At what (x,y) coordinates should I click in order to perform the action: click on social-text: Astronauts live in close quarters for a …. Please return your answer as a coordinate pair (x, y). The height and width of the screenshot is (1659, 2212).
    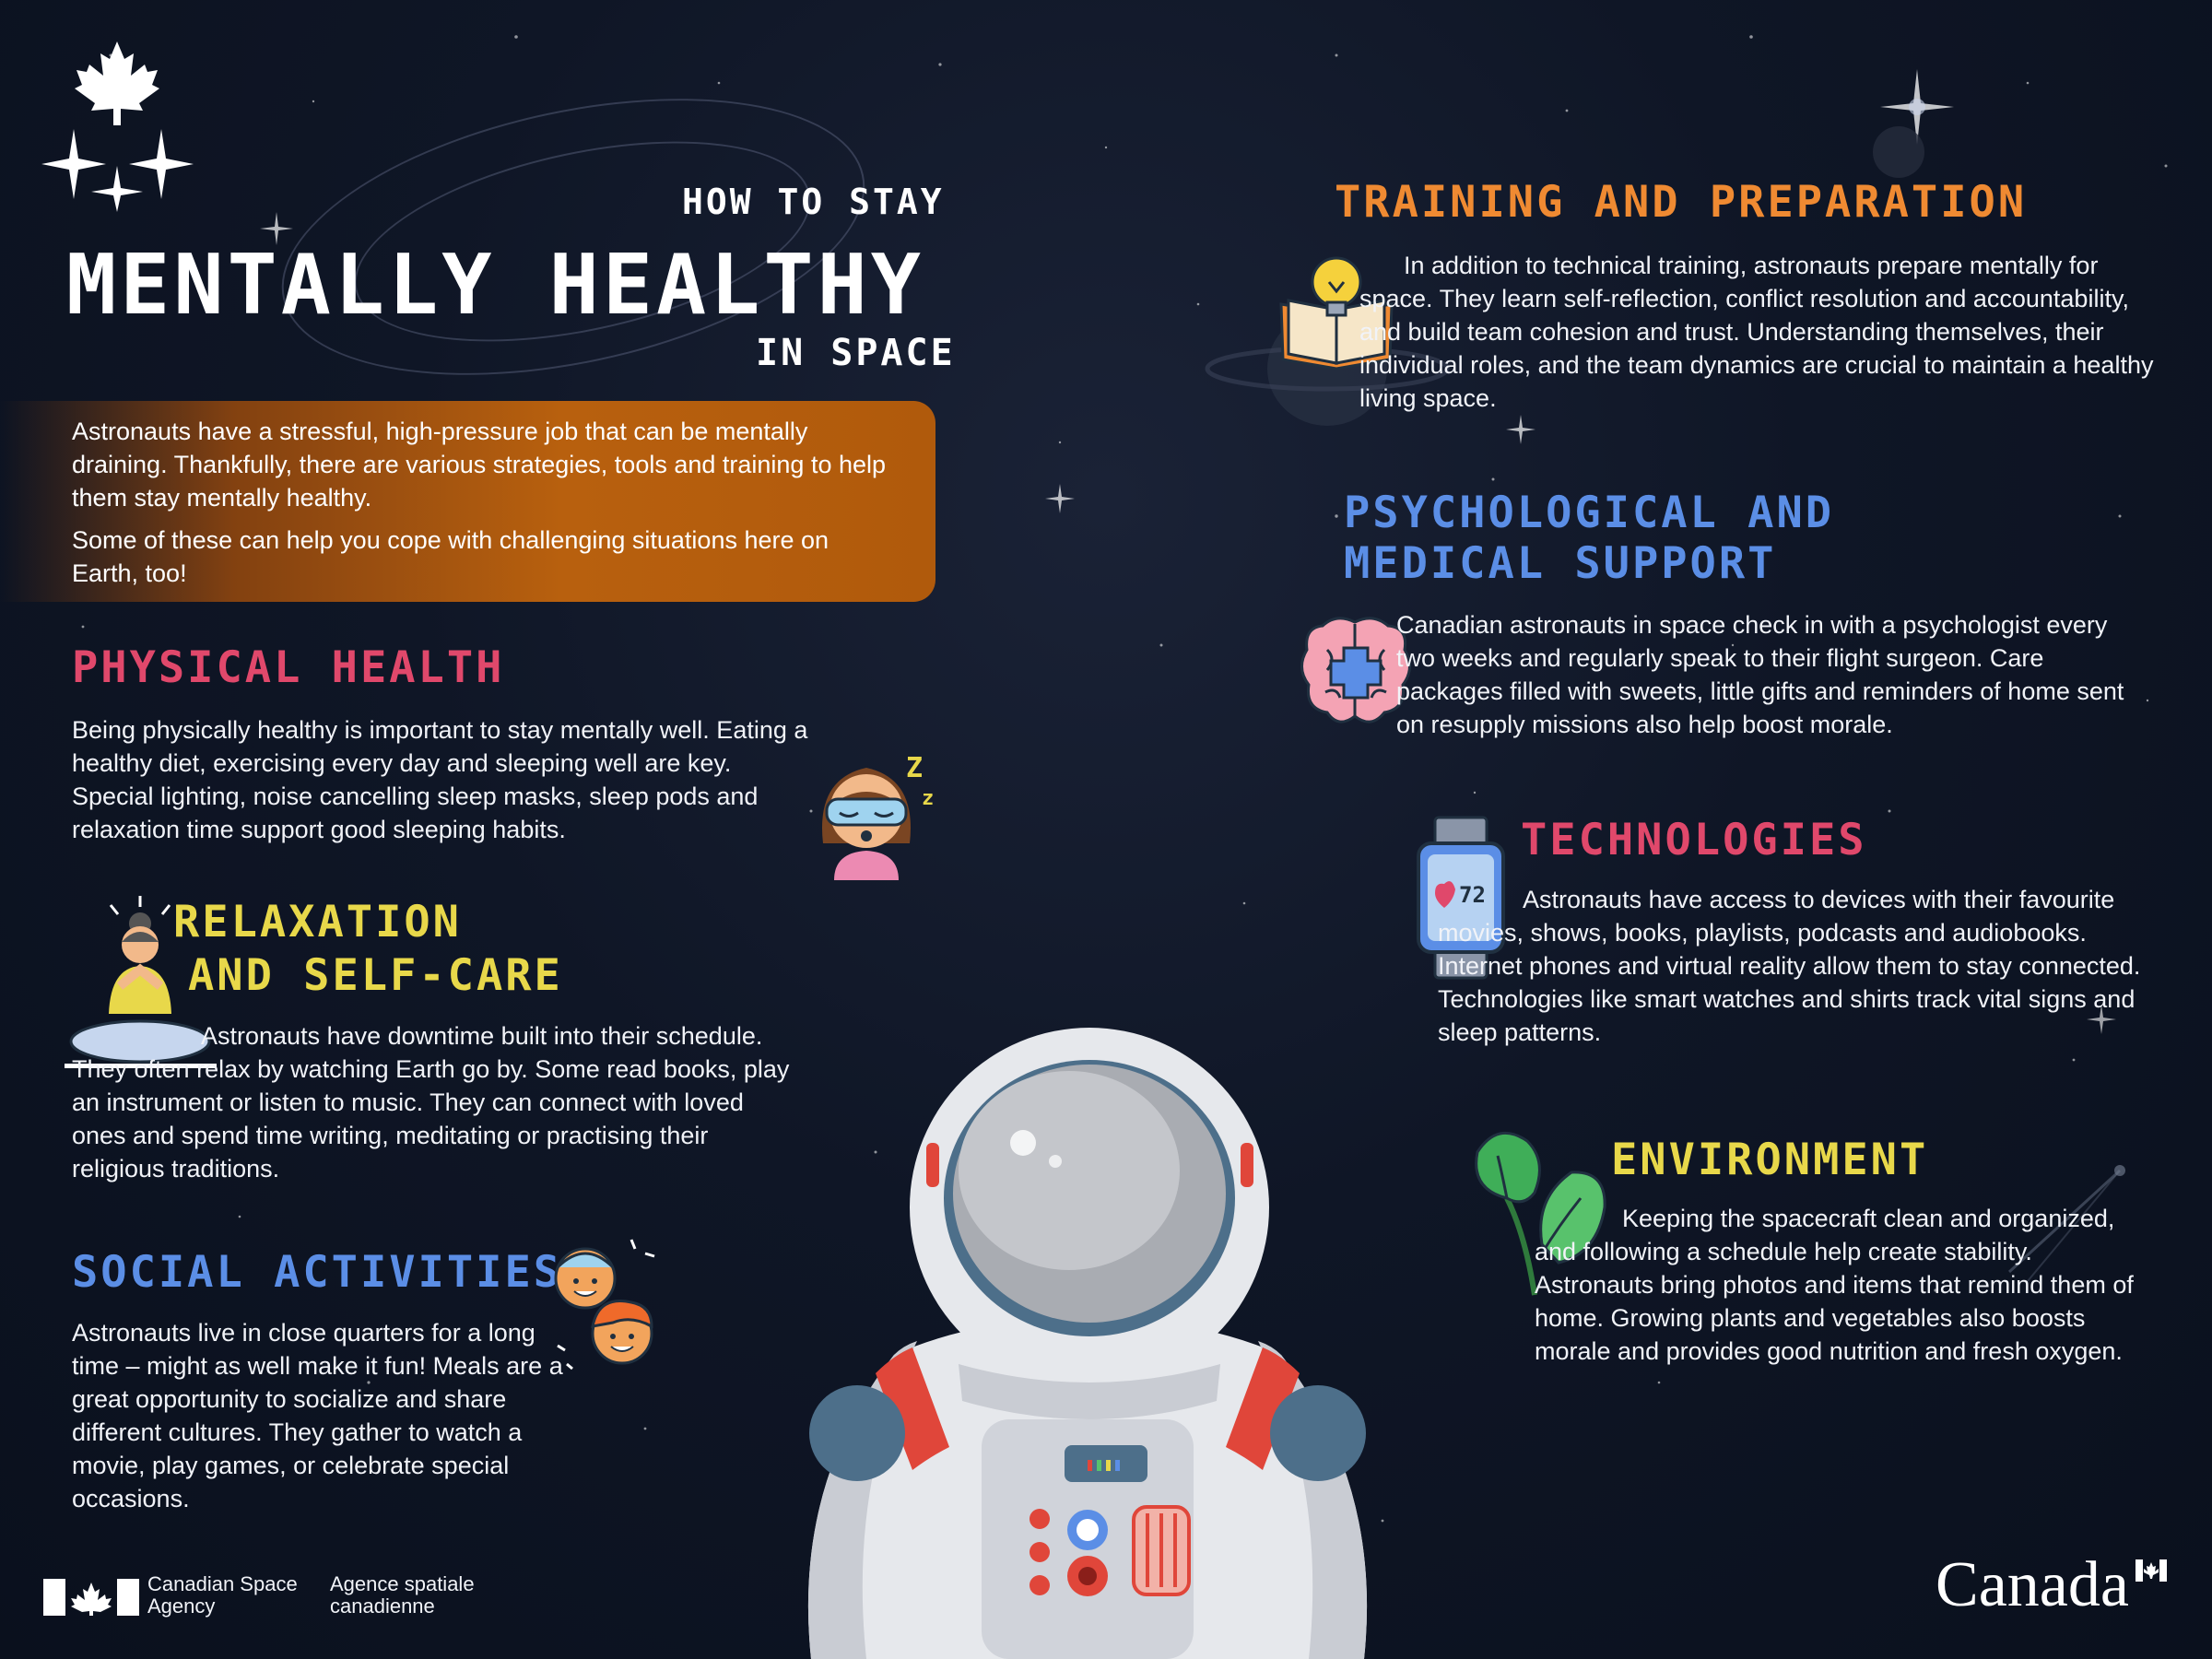
    Looking at the image, I should click on (317, 1415).